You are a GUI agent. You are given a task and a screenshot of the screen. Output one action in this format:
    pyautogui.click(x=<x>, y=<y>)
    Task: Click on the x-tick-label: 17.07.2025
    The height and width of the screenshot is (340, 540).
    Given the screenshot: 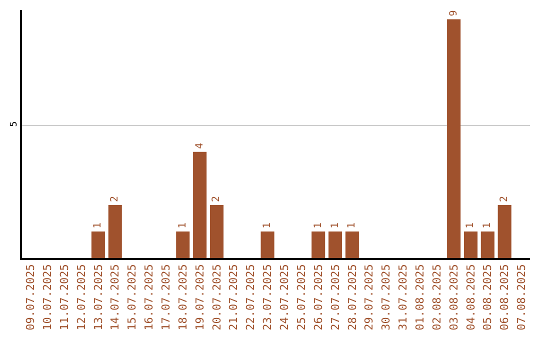 What is the action you would take?
    pyautogui.click(x=166, y=297)
    